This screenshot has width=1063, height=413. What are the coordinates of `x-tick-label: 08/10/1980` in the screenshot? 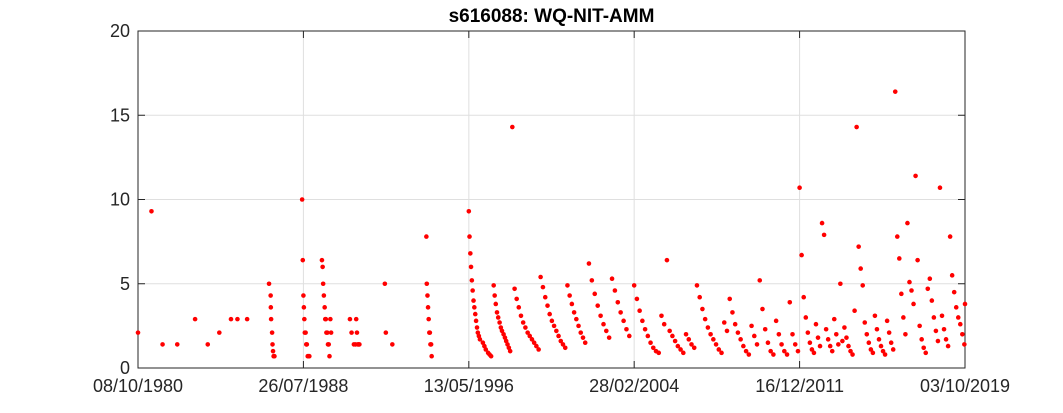 It's located at (138, 386).